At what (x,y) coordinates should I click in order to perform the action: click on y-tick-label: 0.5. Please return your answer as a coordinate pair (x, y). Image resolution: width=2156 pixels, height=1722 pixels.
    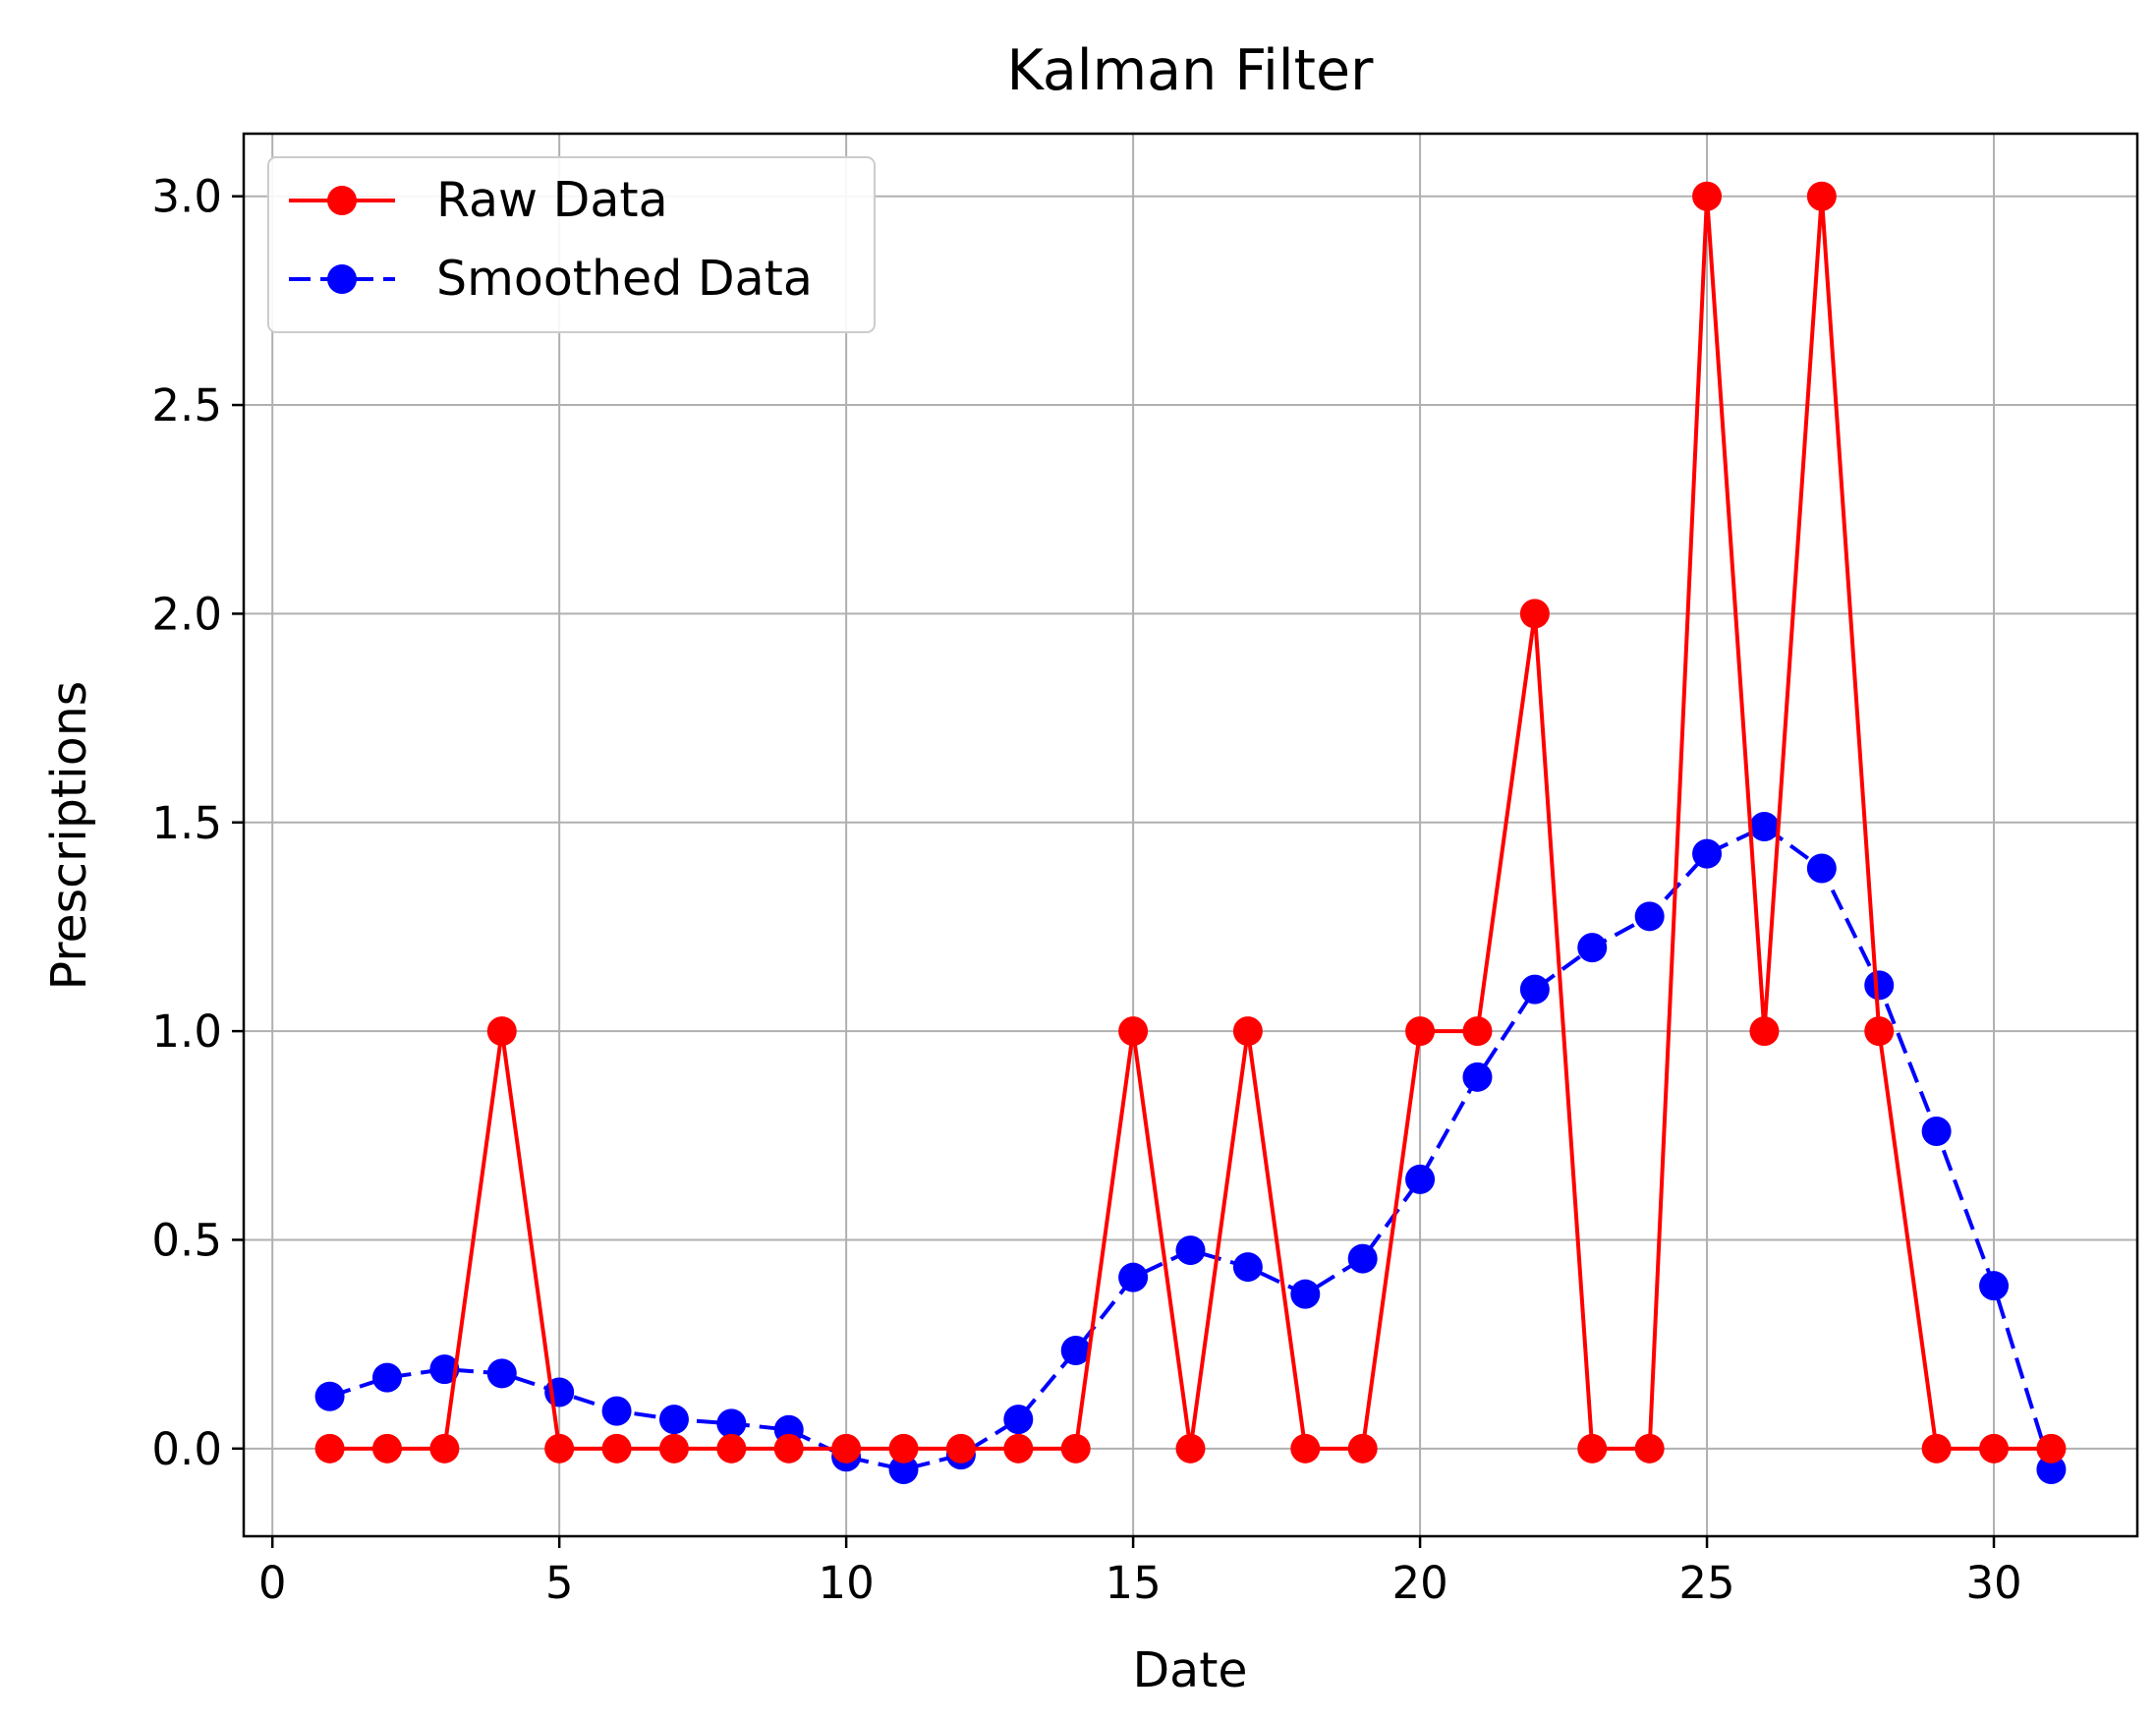
    Looking at the image, I should click on (186, 1240).